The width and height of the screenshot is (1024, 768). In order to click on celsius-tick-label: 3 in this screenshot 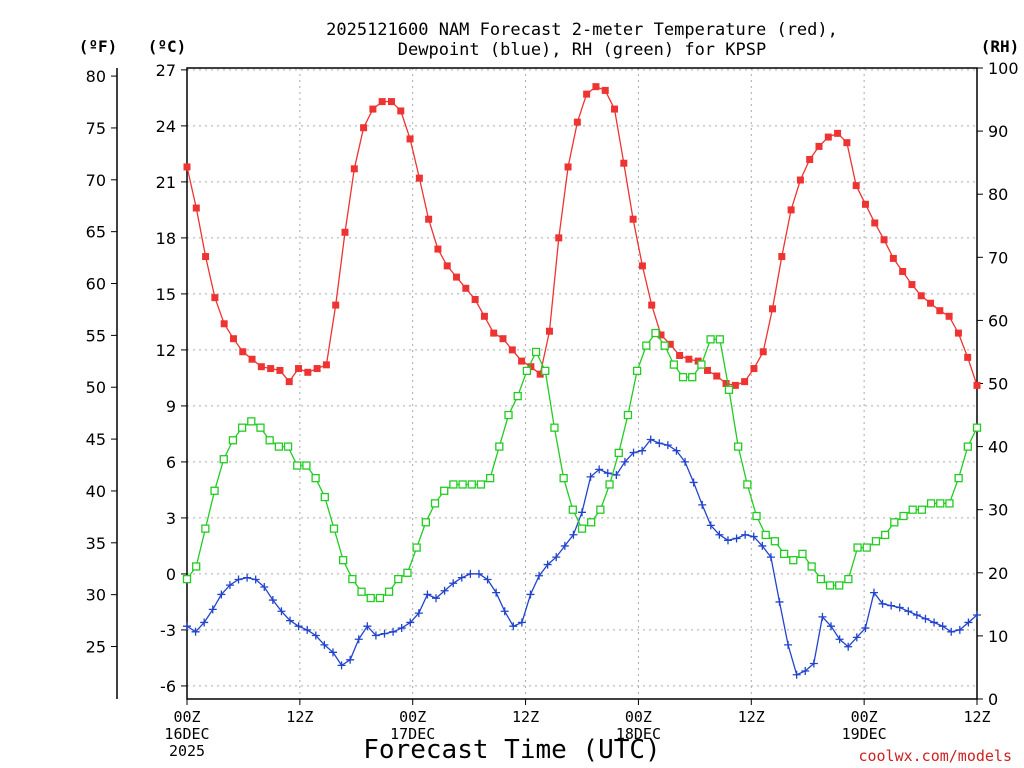, I will do `click(171, 518)`.